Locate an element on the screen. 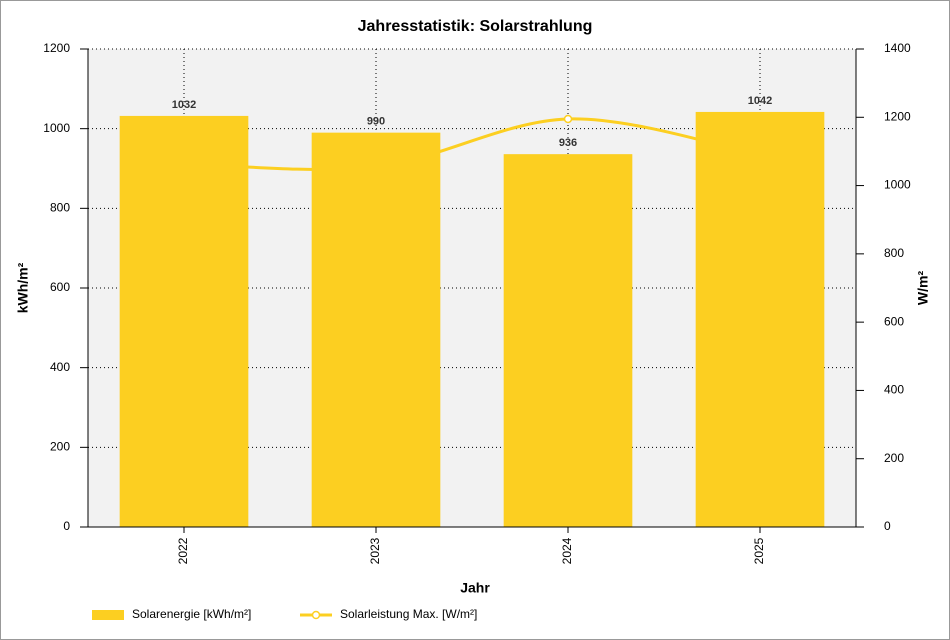 The height and width of the screenshot is (640, 950). y2-tick-label: 400 is located at coordinates (894, 390).